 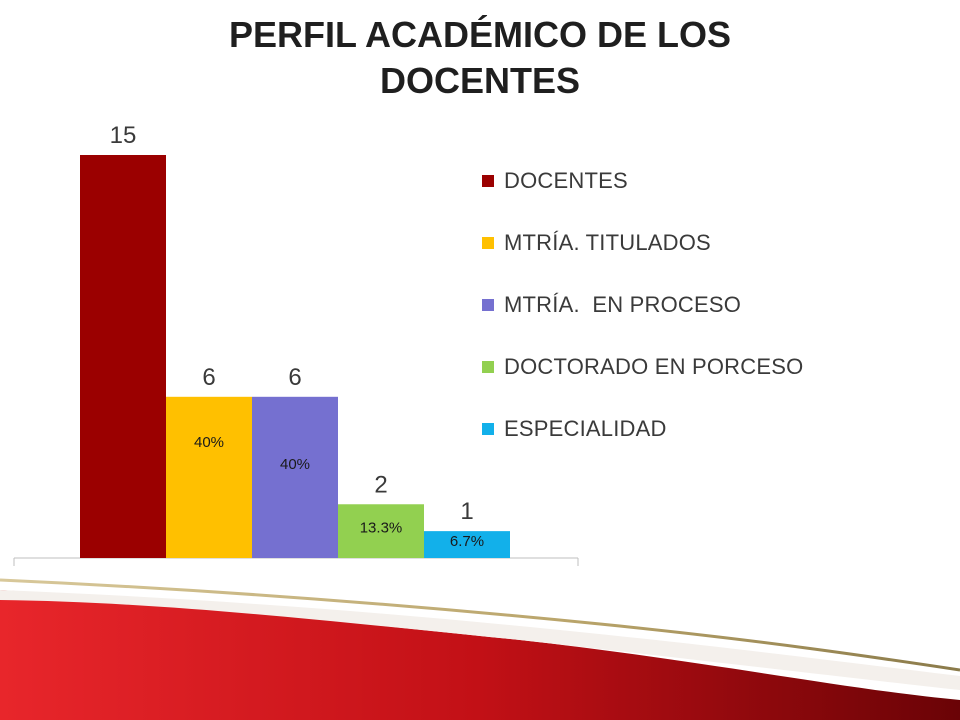 What do you see at coordinates (566, 180) in the screenshot?
I see `legend-label-docentes: DOCENTES` at bounding box center [566, 180].